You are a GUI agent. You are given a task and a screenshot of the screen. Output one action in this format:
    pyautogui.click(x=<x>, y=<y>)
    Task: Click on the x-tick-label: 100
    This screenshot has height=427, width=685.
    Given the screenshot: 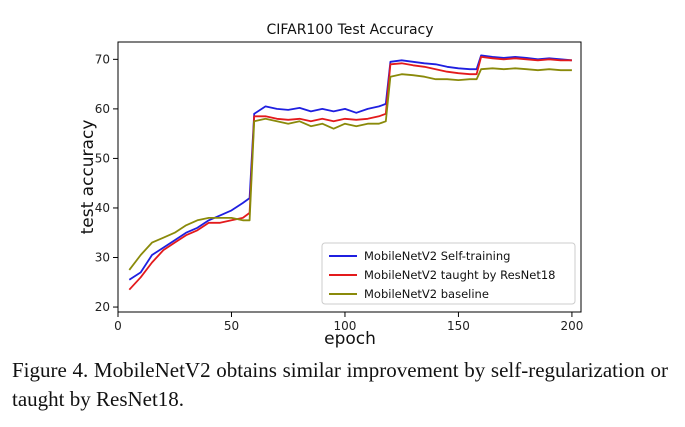 What is the action you would take?
    pyautogui.click(x=345, y=326)
    